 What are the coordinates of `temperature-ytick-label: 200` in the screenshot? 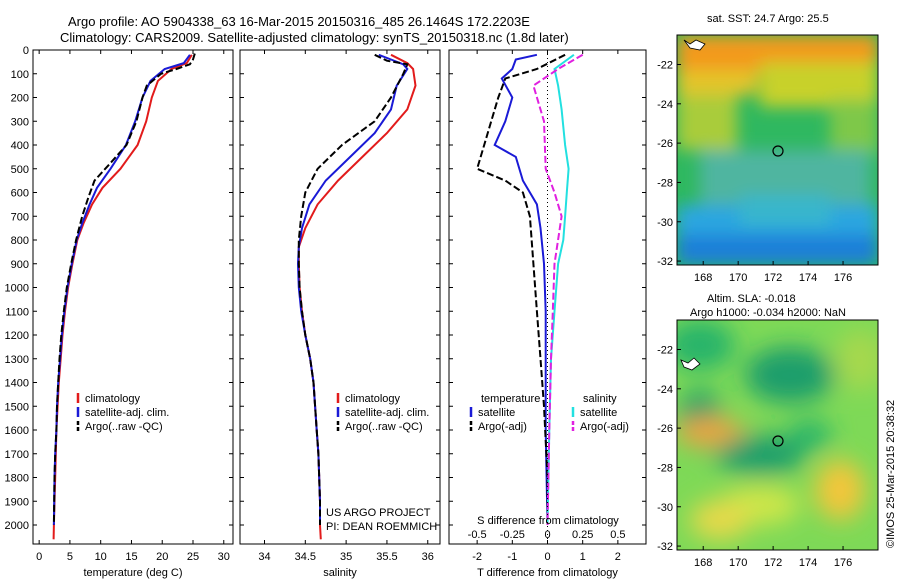 It's located at (20, 99).